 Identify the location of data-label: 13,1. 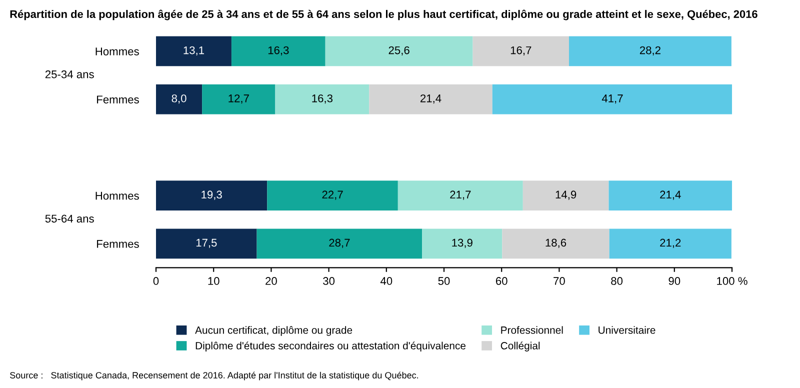
(194, 51).